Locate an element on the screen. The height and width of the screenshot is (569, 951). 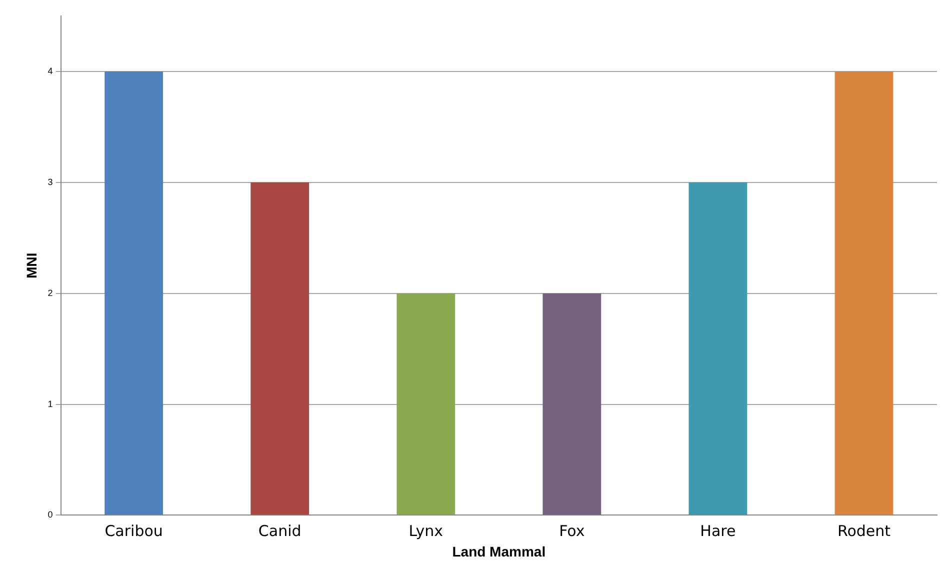
x-axis-title: Land Mammal is located at coordinates (499, 551).